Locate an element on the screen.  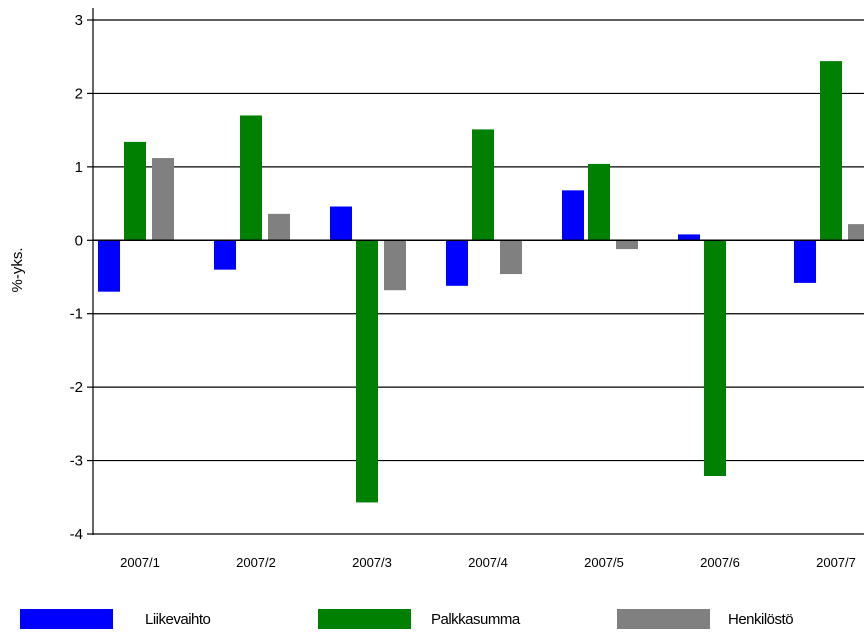
legend-label-henkilosto: Henkilöstö is located at coordinates (761, 619).